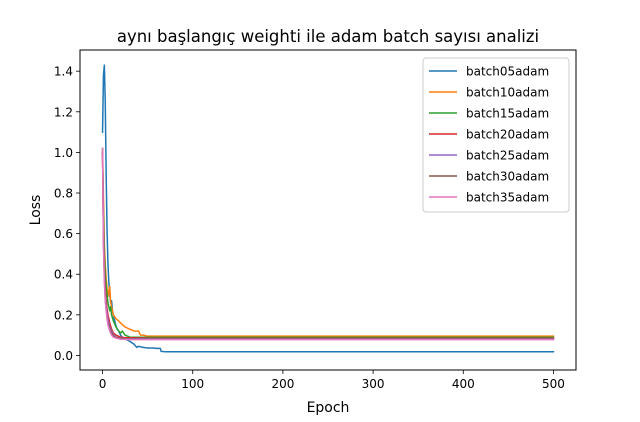 This screenshot has height=422, width=640. I want to click on x-tick-label: 500, so click(553, 384).